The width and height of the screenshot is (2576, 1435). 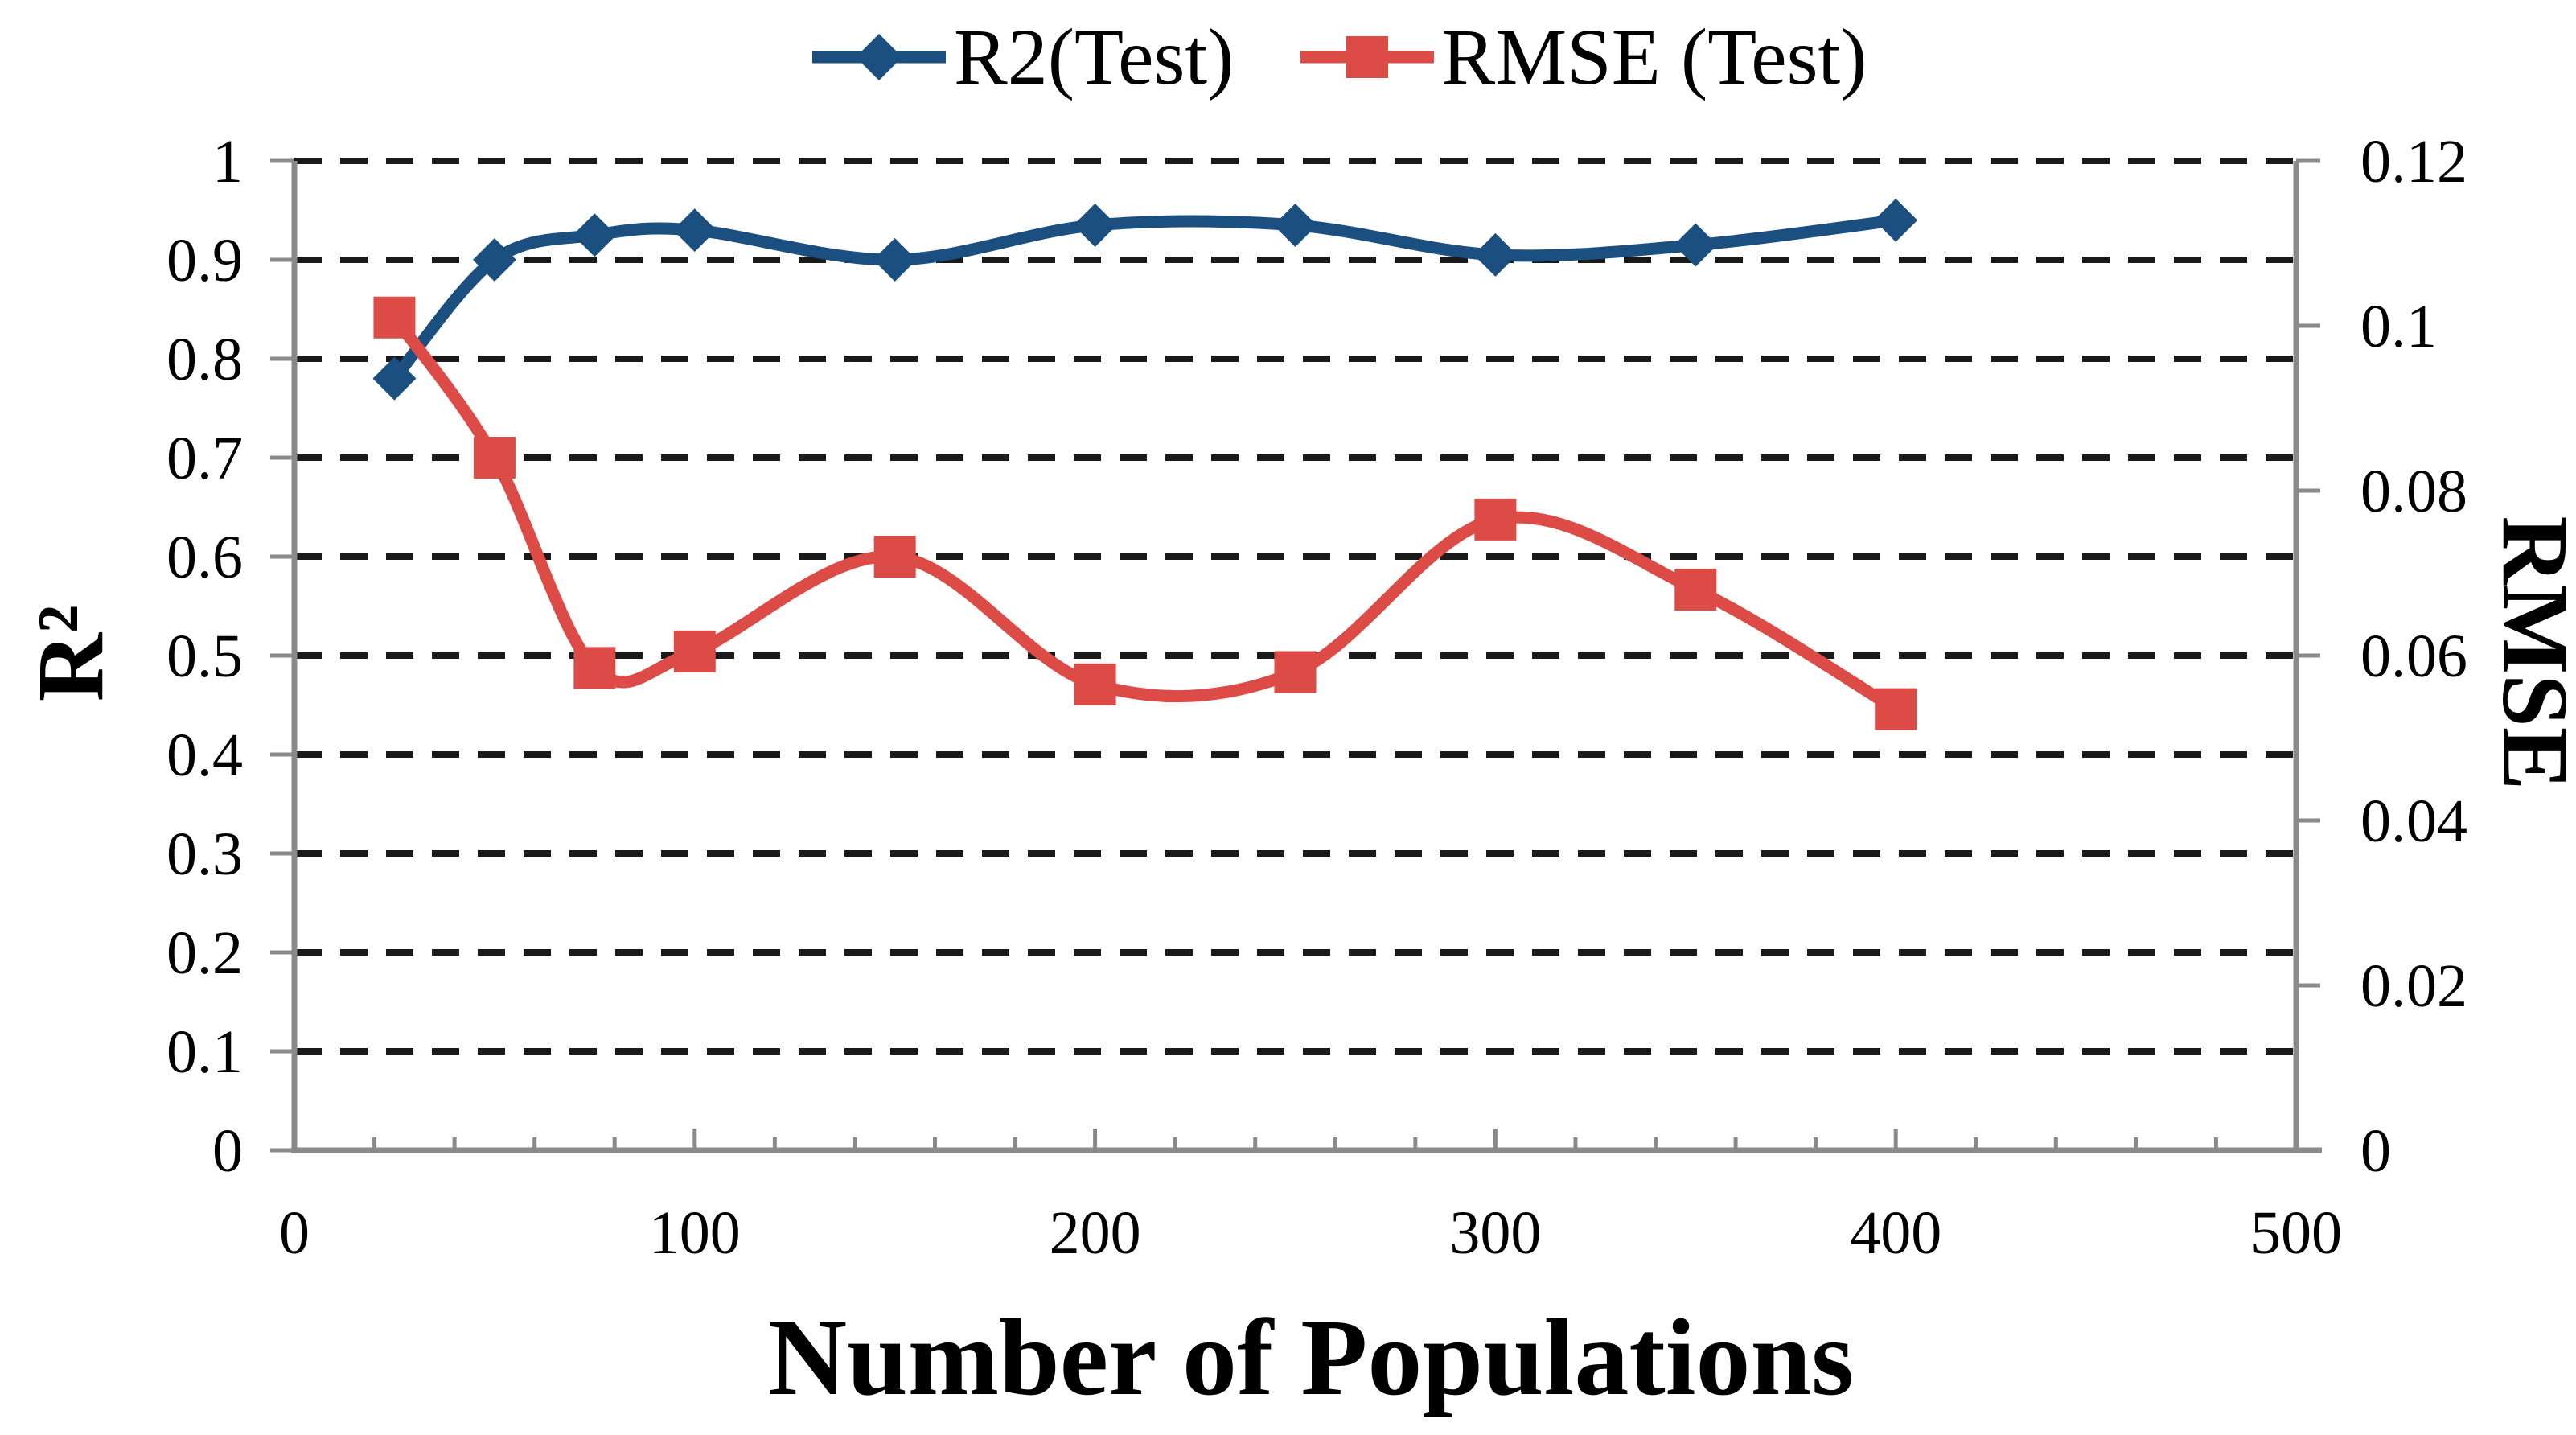 I want to click on x-axis-title: Number of Populations, so click(x=1311, y=1357).